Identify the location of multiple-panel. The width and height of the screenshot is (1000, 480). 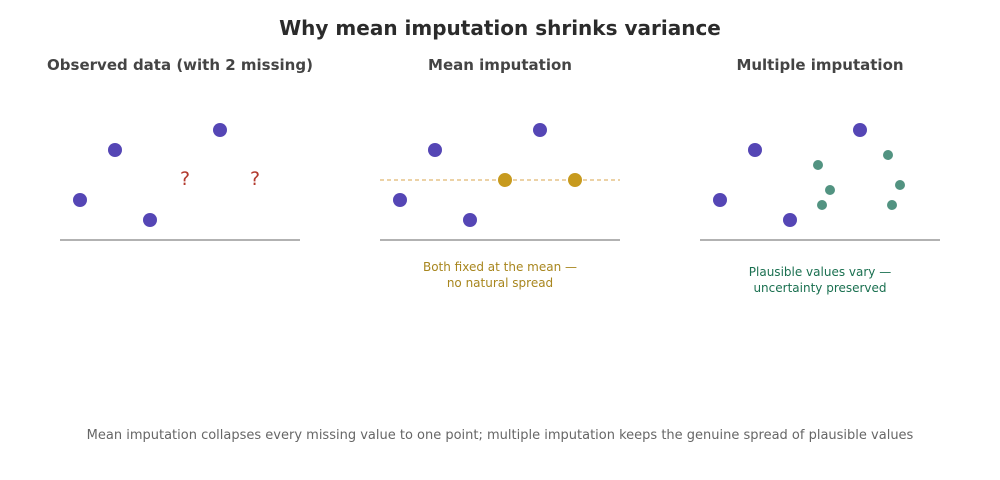
(820, 182).